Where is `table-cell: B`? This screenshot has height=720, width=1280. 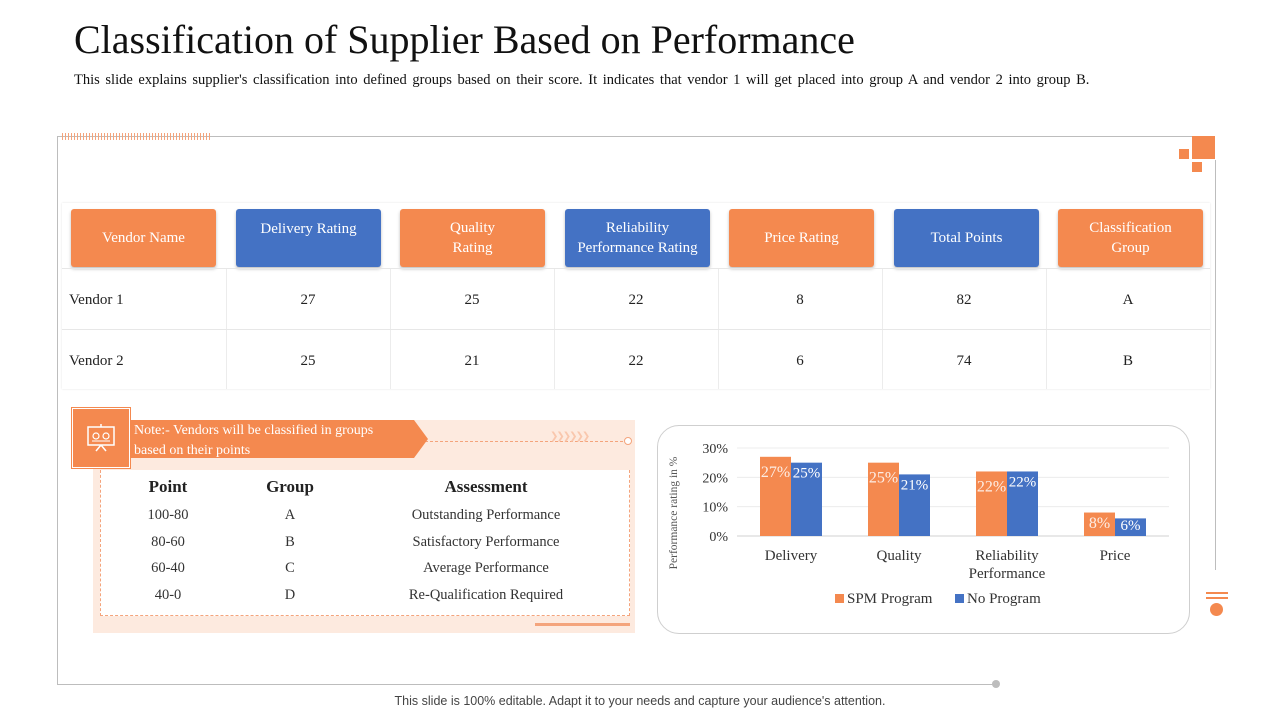 table-cell: B is located at coordinates (1127, 360).